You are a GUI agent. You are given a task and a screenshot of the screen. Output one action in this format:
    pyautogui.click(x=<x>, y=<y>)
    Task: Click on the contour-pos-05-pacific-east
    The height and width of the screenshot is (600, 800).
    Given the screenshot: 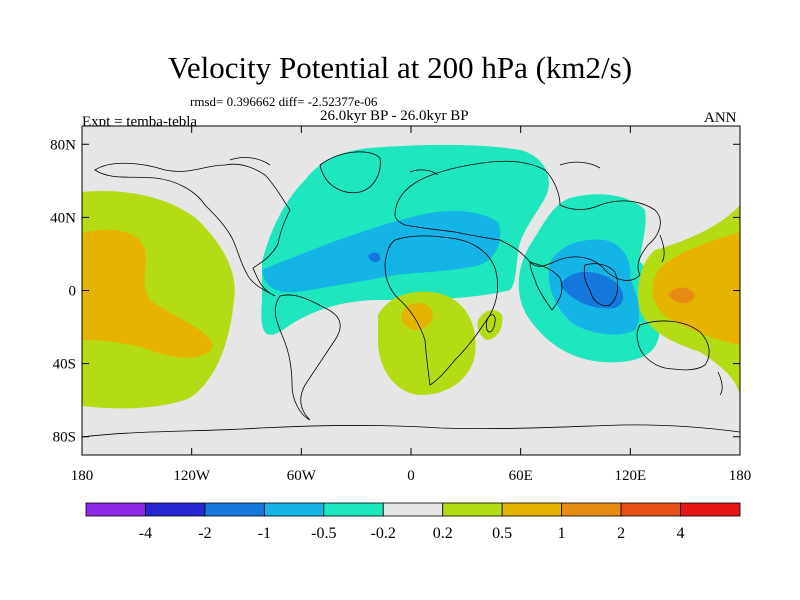 What is the action you would take?
    pyautogui.click(x=696, y=288)
    